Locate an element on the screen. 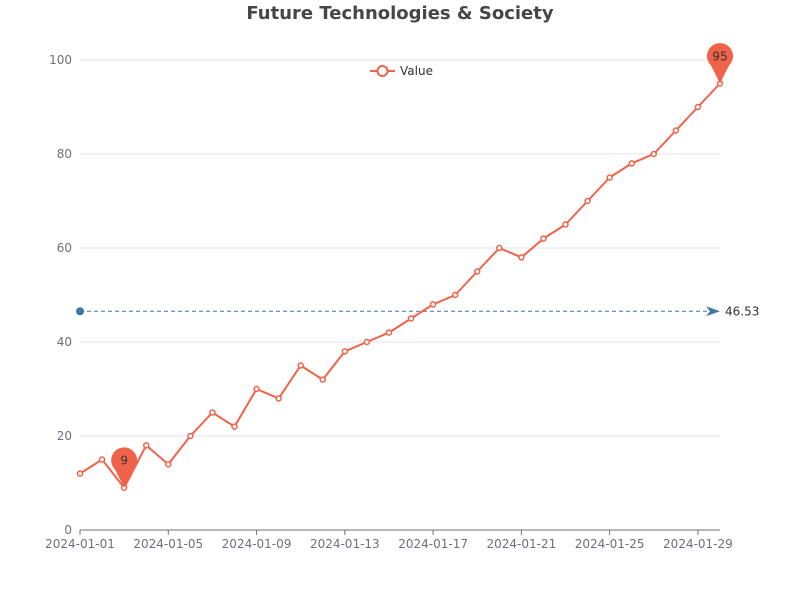 The width and height of the screenshot is (800, 600). x-tick-label: 2024-01-29 is located at coordinates (698, 544).